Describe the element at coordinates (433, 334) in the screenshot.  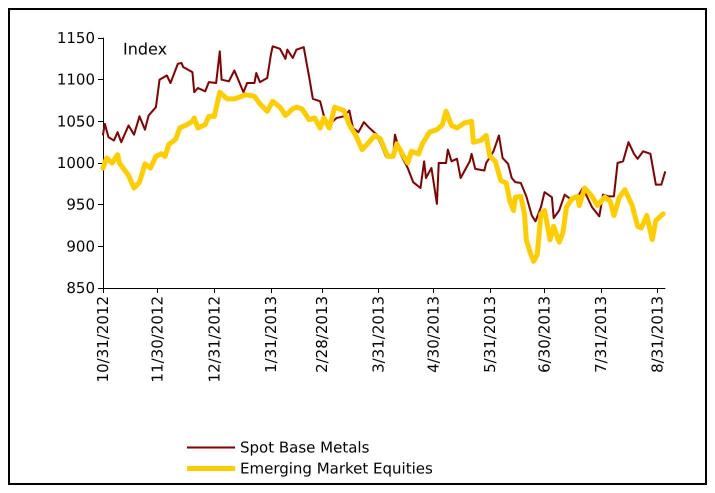
I see `x-tick-label: 4/30/2013` at that location.